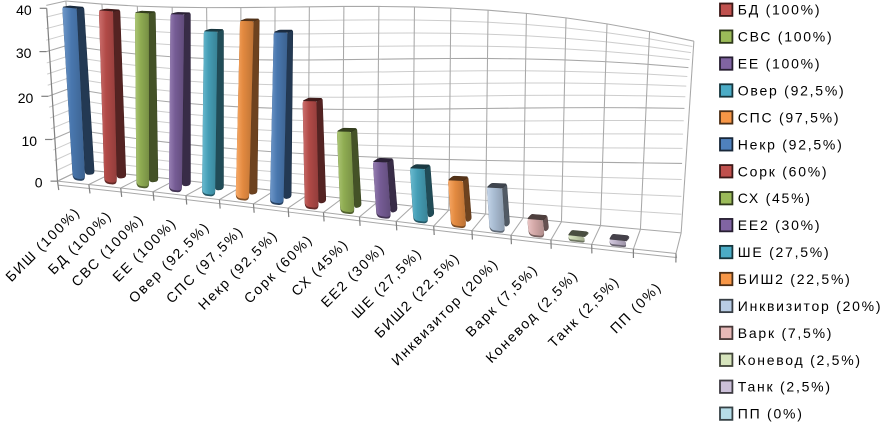  Describe the element at coordinates (789, 117) in the screenshot. I see `svg-text: СПС (97,5%)` at that location.